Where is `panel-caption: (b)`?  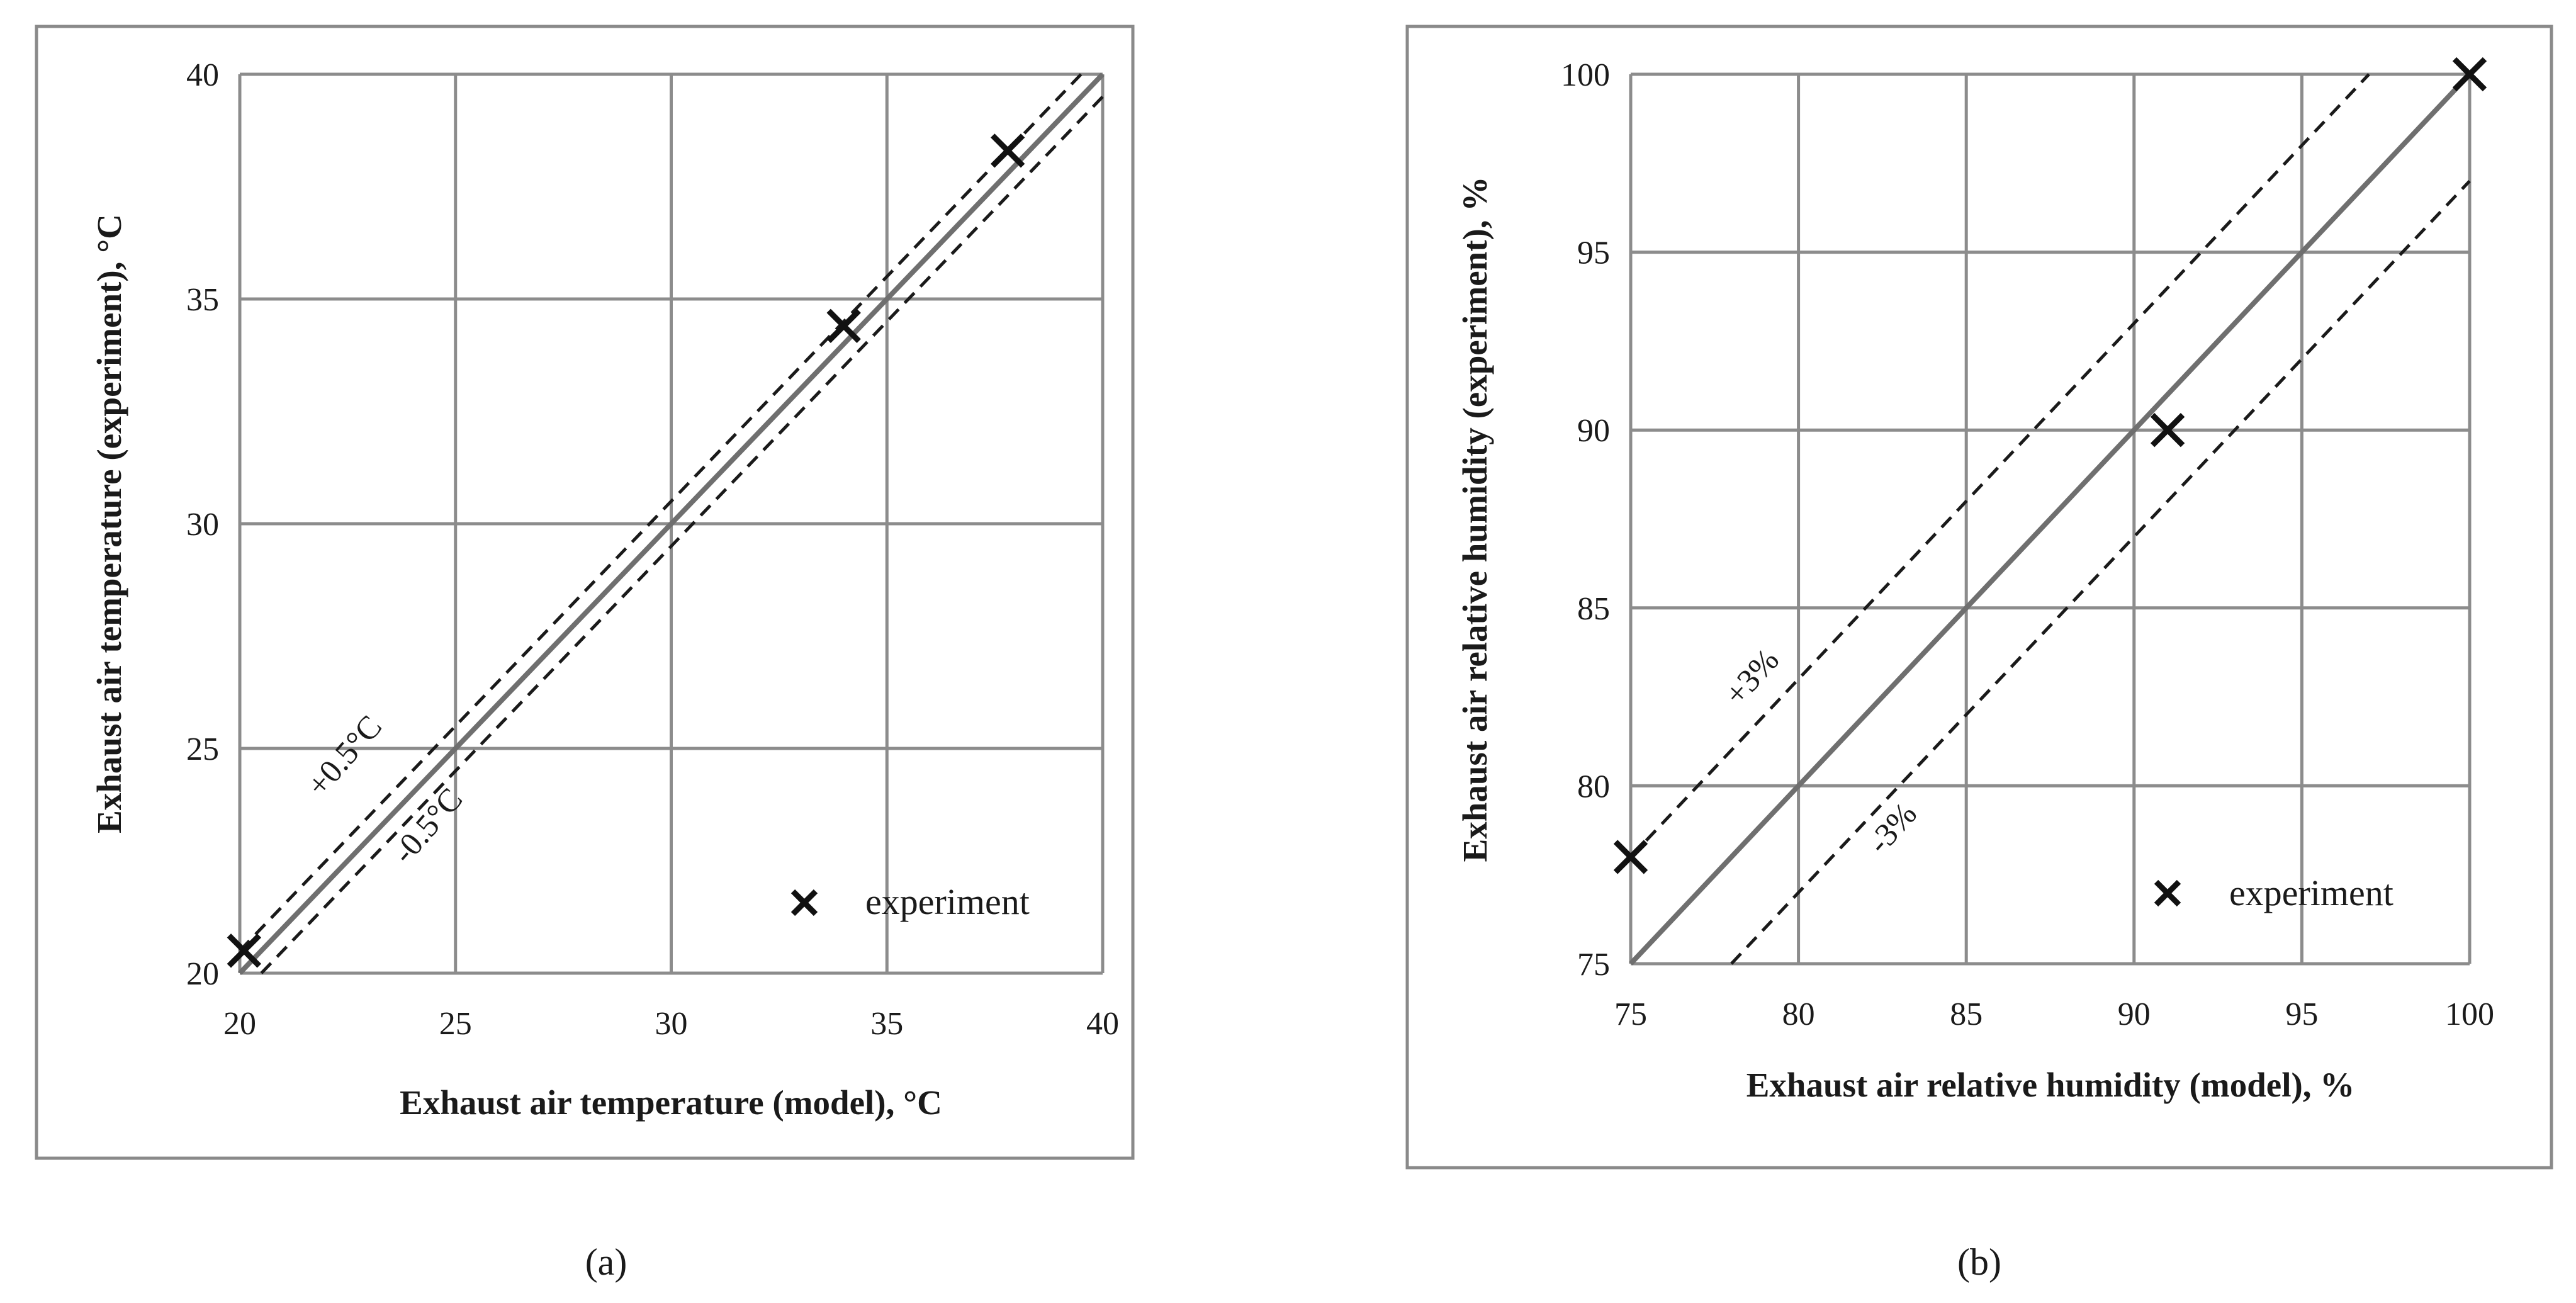
panel-caption: (b) is located at coordinates (1979, 1262).